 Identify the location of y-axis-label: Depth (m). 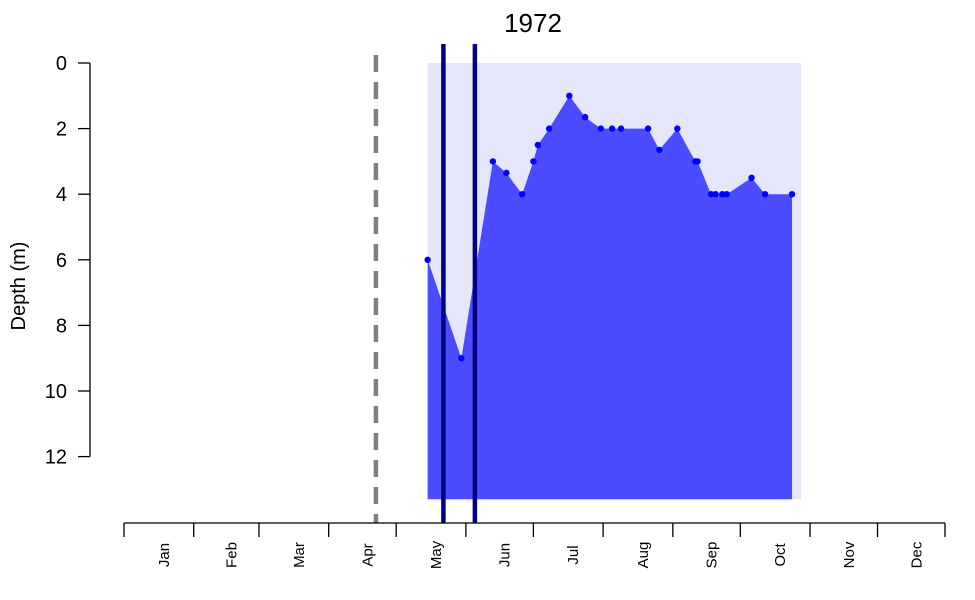
(19, 286).